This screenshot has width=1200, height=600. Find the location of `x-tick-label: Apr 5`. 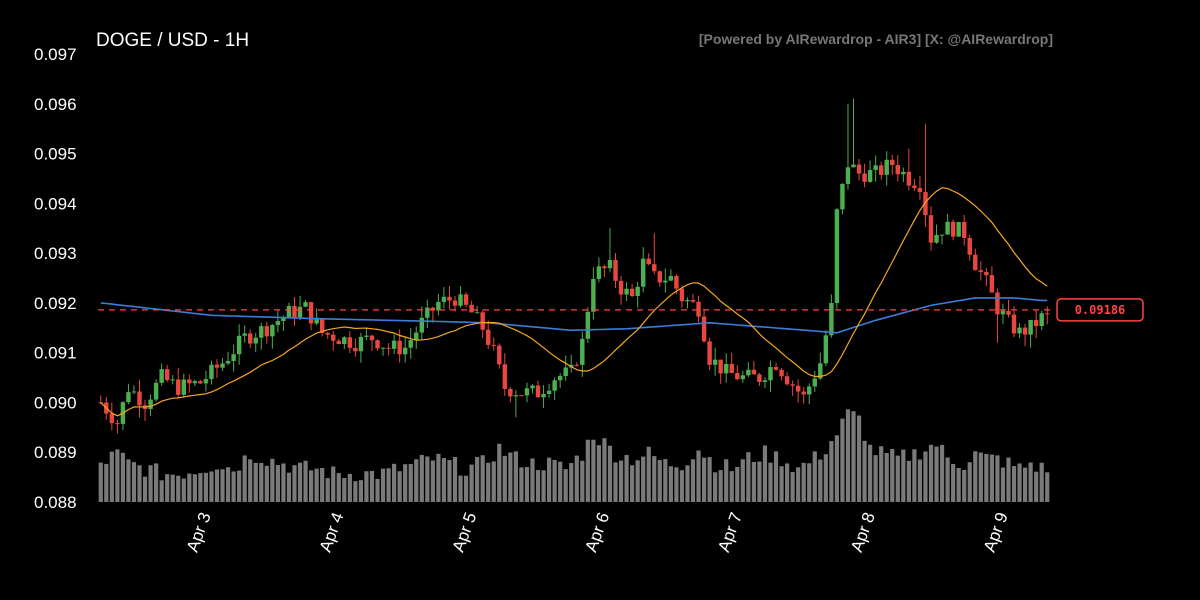

x-tick-label: Apr 5 is located at coordinates (465, 532).